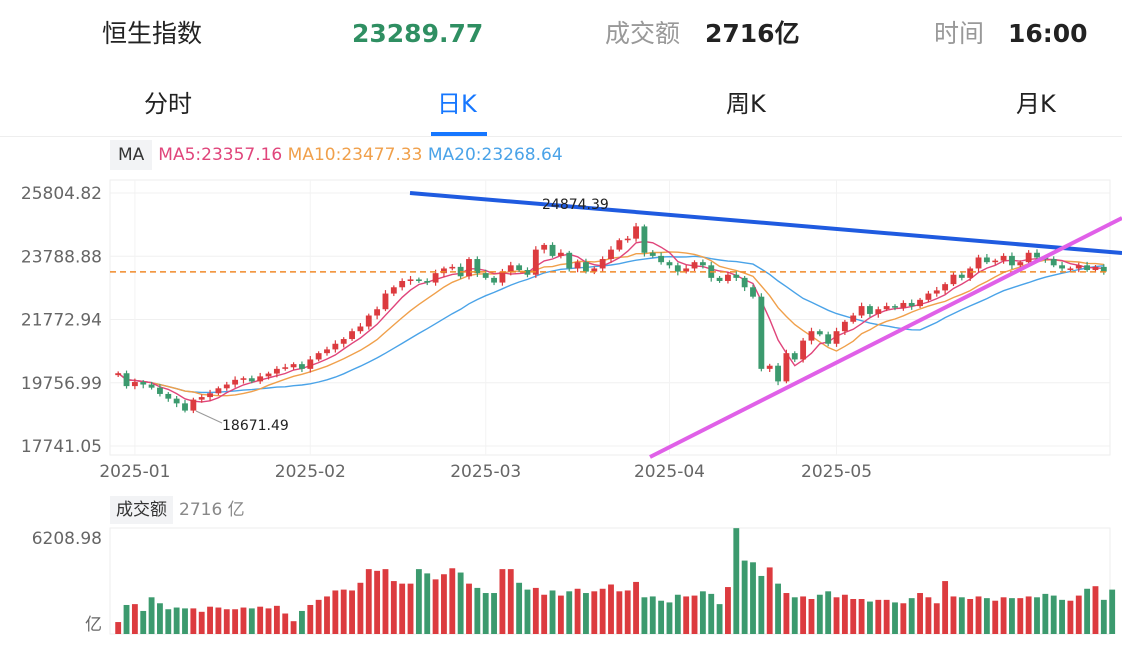 This screenshot has width=1122, height=646. I want to click on volume-unit: 亿, so click(93, 625).